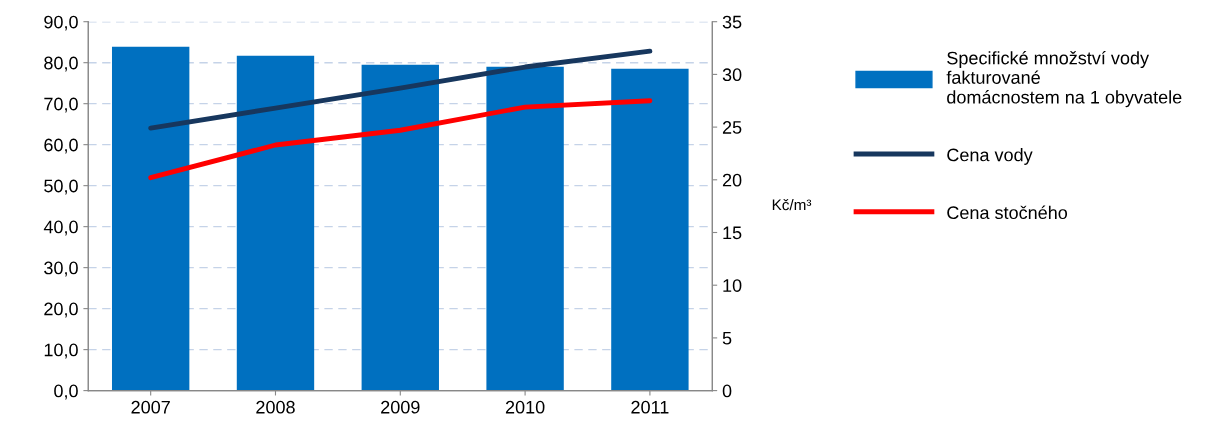 The height and width of the screenshot is (434, 1226). I want to click on y2-axis-title: Kč/m³, so click(792, 204).